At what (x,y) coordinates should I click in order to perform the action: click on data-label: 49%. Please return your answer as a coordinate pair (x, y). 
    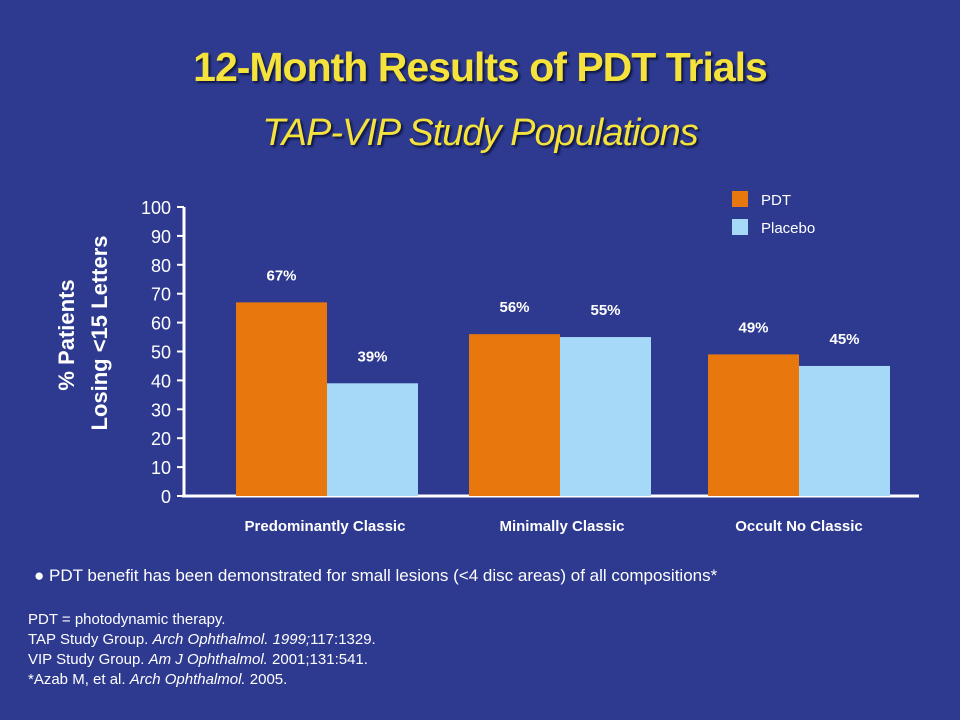
    Looking at the image, I should click on (753, 327).